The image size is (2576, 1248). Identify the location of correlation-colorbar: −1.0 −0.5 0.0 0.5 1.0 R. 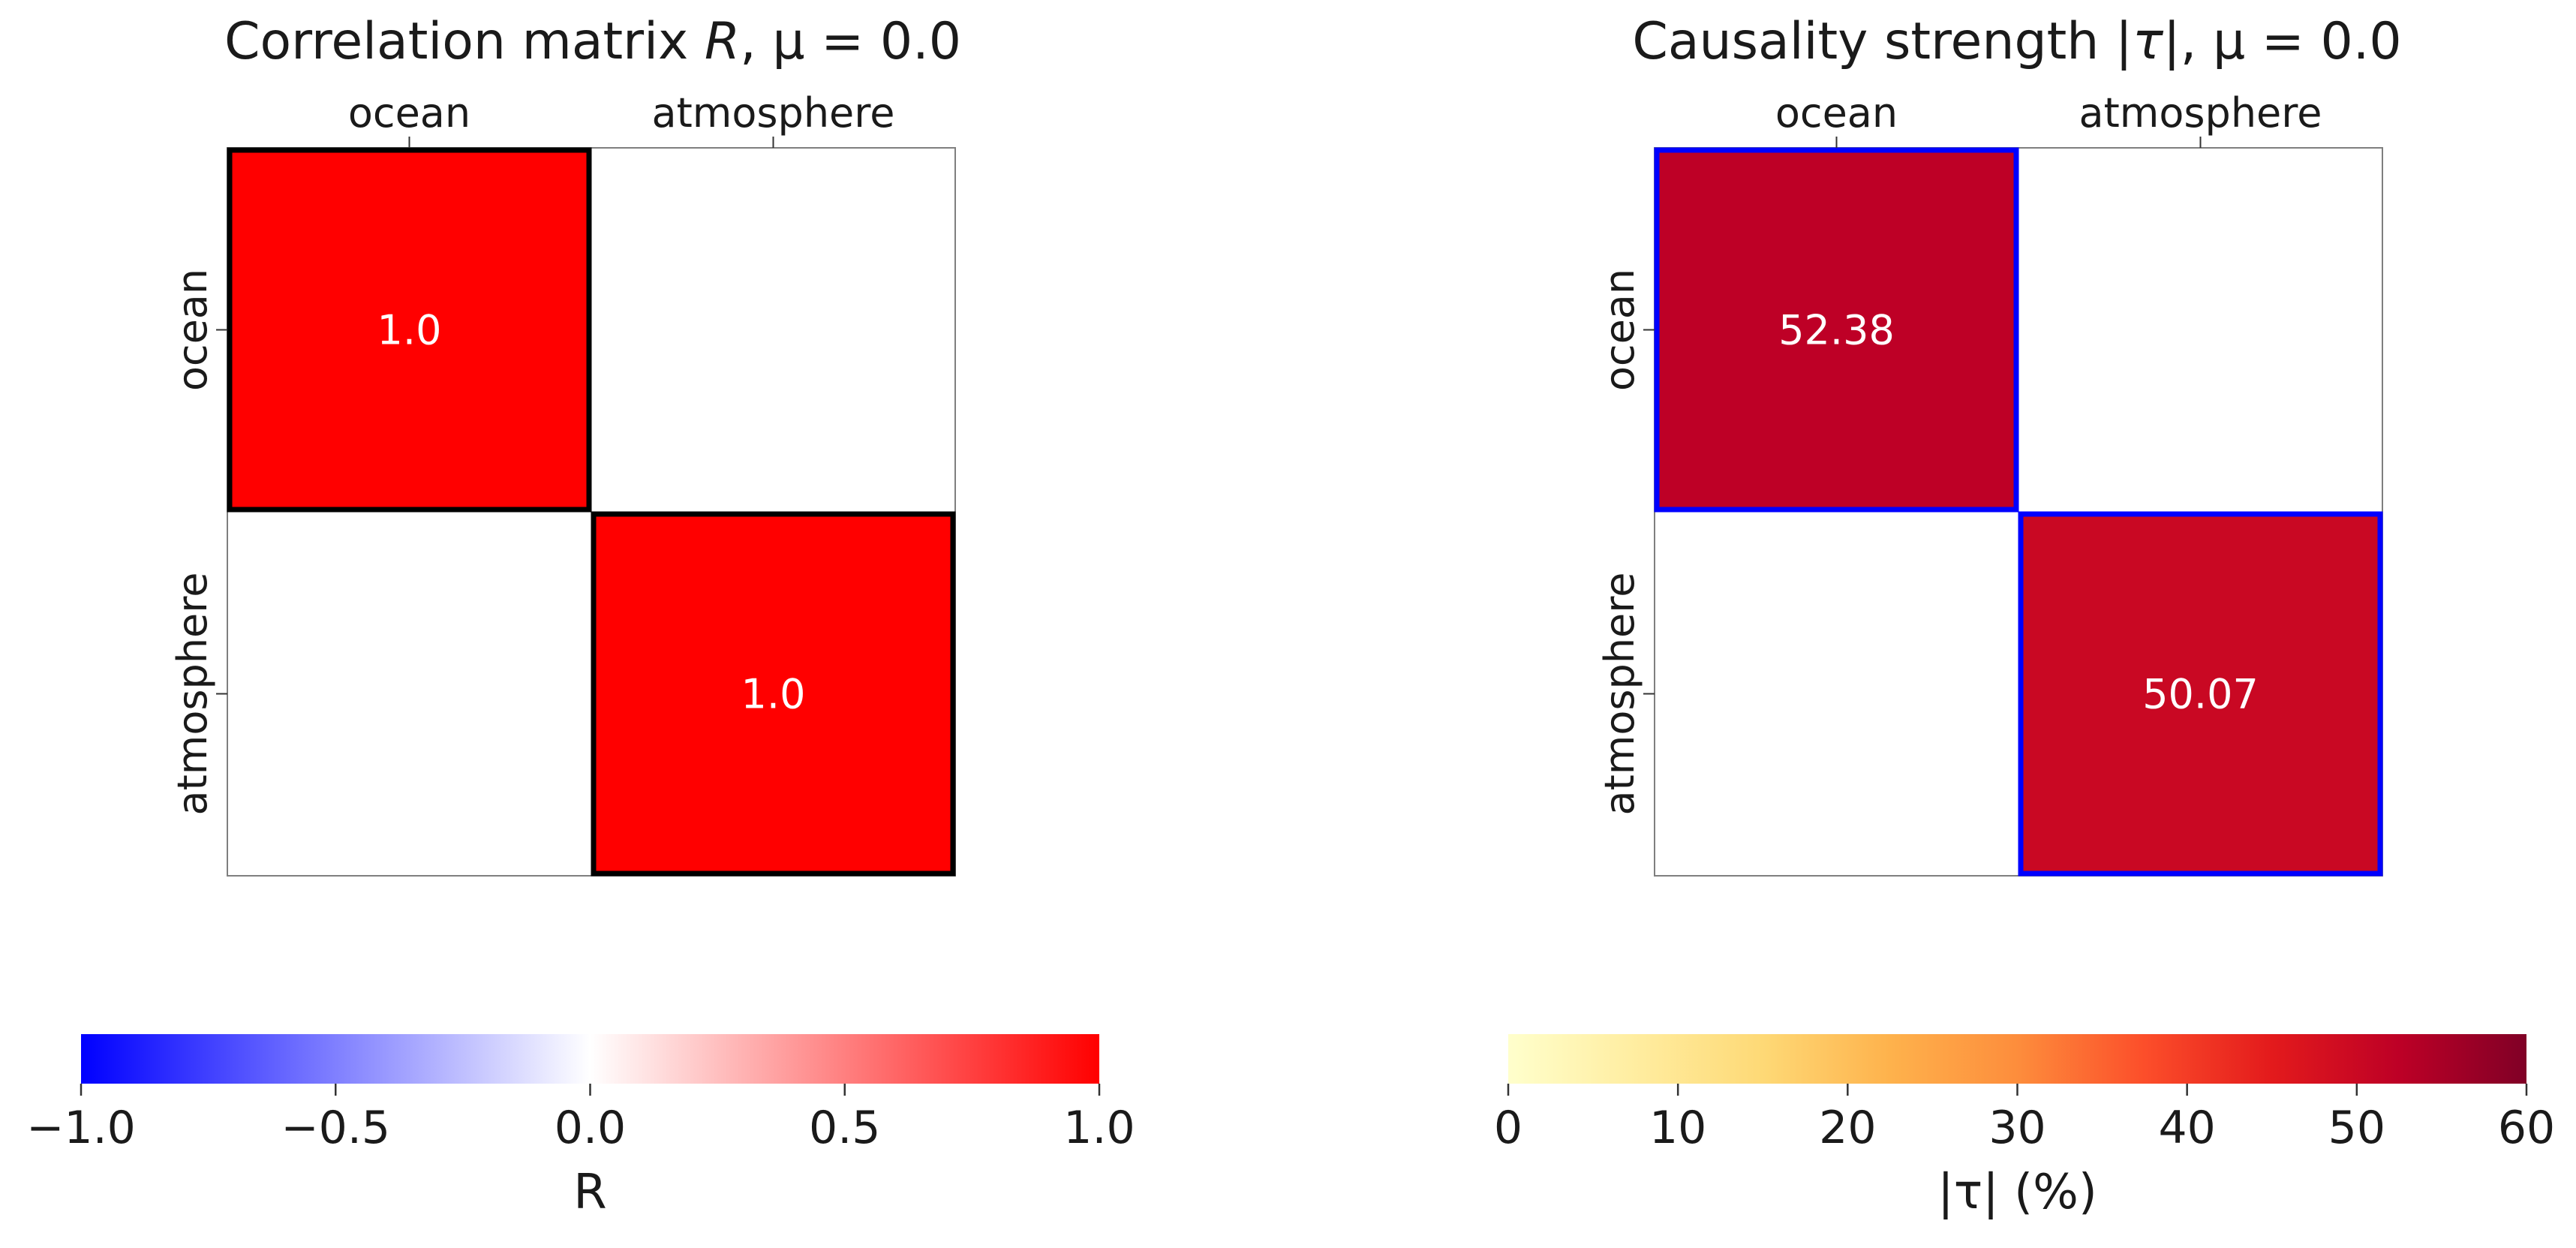
(580, 1127).